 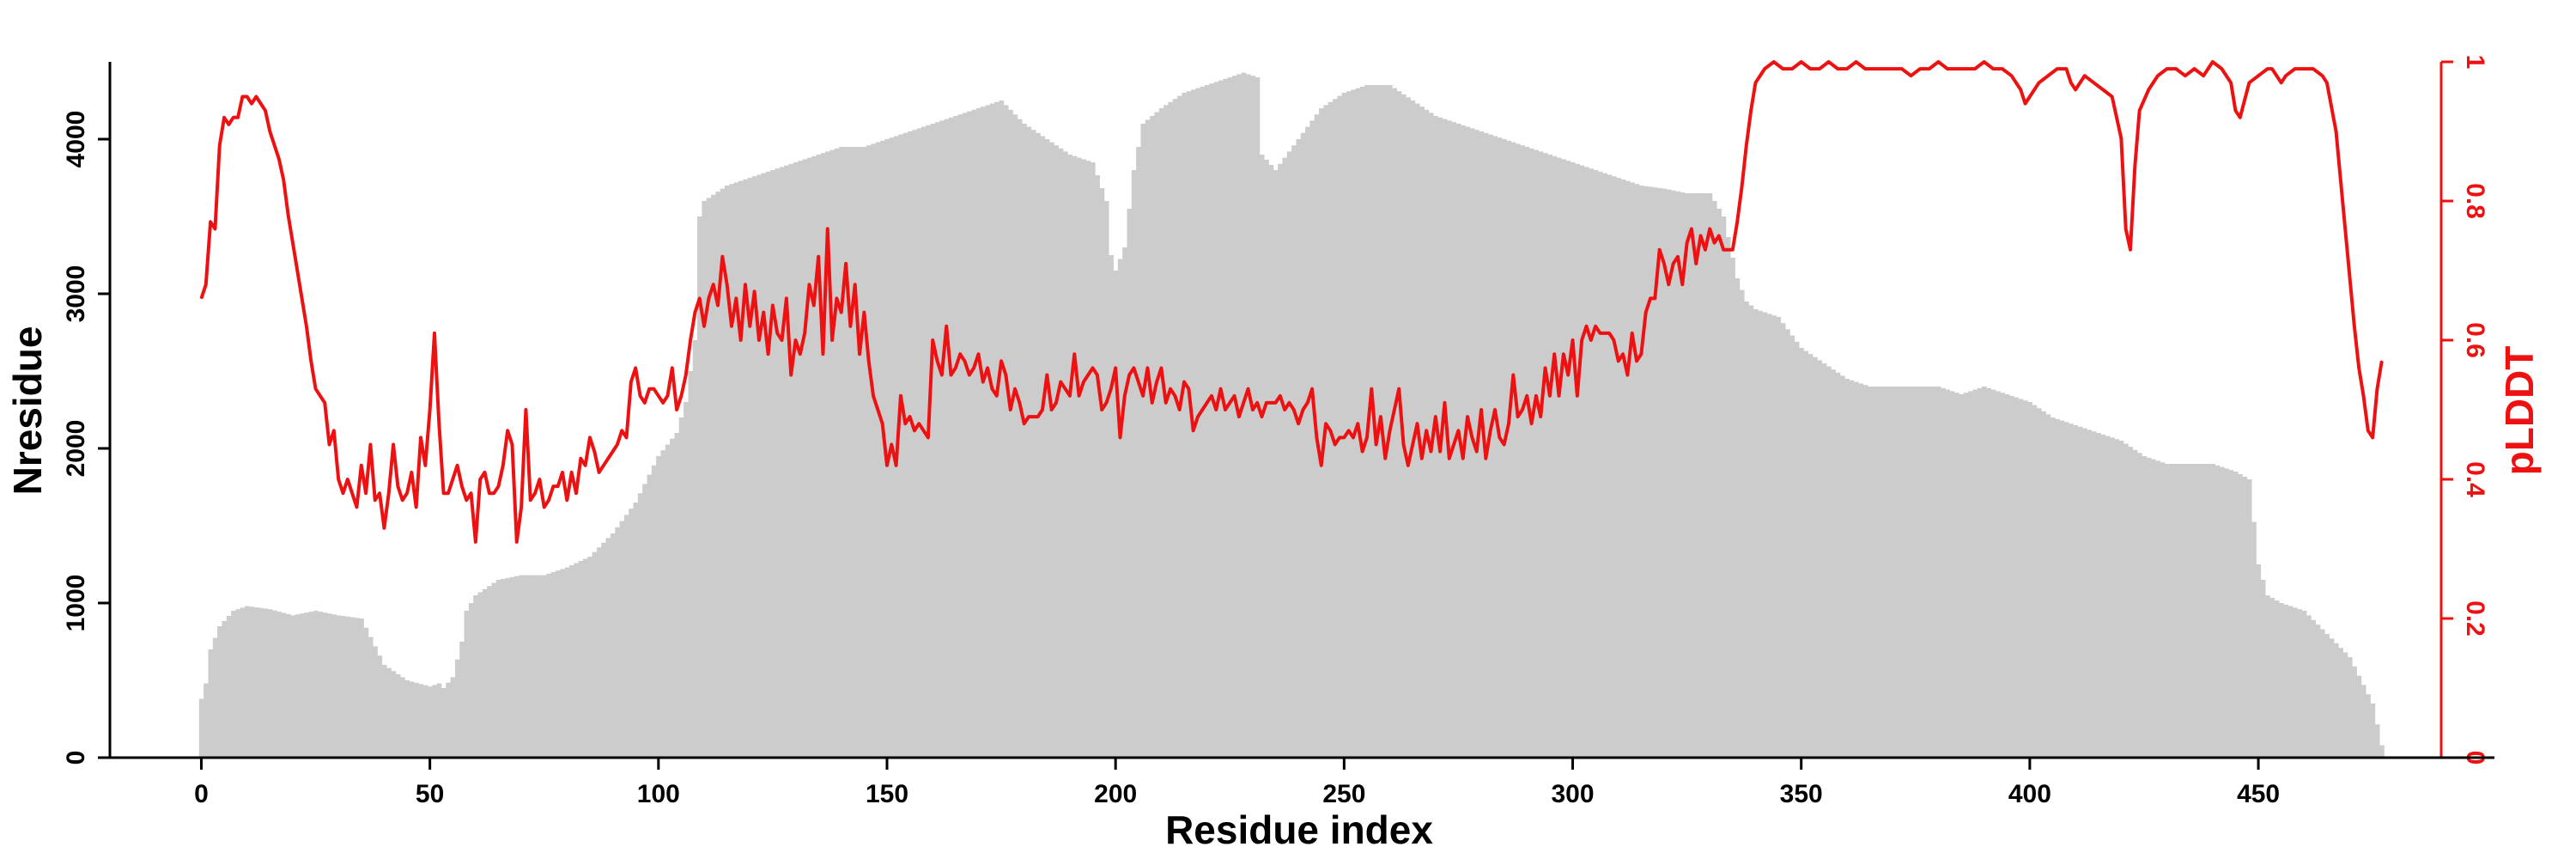 What do you see at coordinates (2475, 63) in the screenshot?
I see `right-axis-tick-label: 1` at bounding box center [2475, 63].